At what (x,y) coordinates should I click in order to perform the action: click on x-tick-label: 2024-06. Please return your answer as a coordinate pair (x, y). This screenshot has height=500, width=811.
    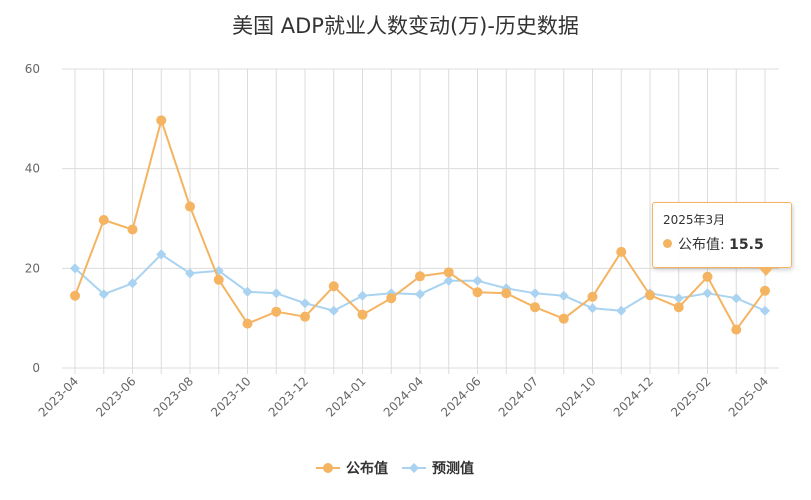
    Looking at the image, I should click on (460, 396).